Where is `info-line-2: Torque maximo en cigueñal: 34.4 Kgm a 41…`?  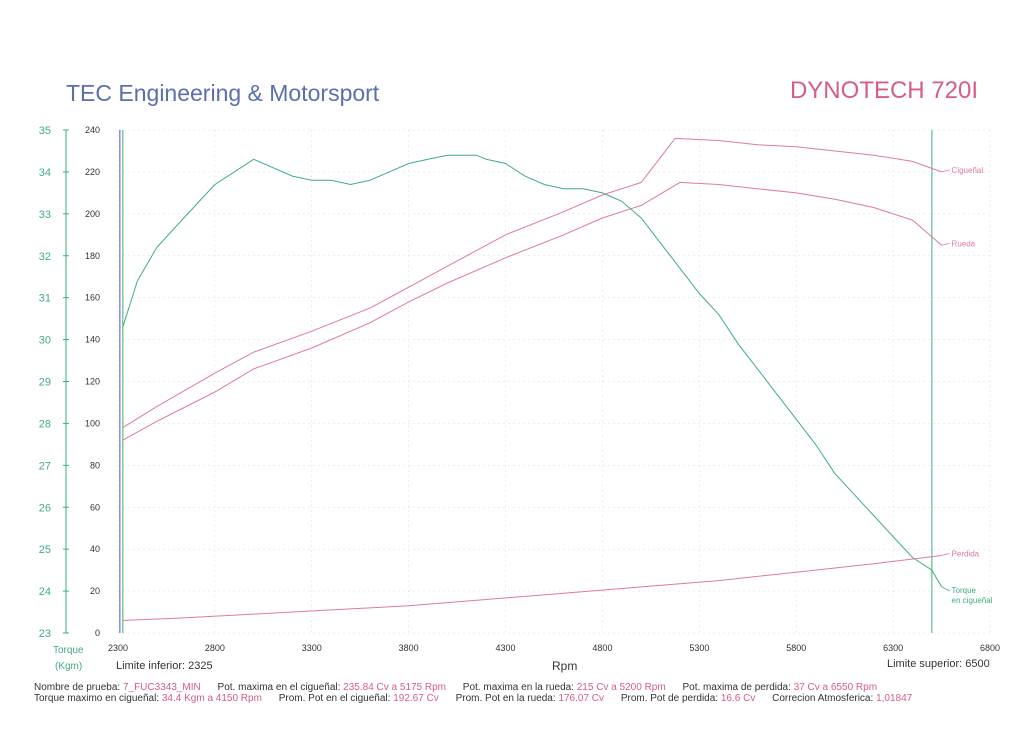 info-line-2: Torque maximo en cigueñal: 34.4 Kgm a 41… is located at coordinates (480, 698).